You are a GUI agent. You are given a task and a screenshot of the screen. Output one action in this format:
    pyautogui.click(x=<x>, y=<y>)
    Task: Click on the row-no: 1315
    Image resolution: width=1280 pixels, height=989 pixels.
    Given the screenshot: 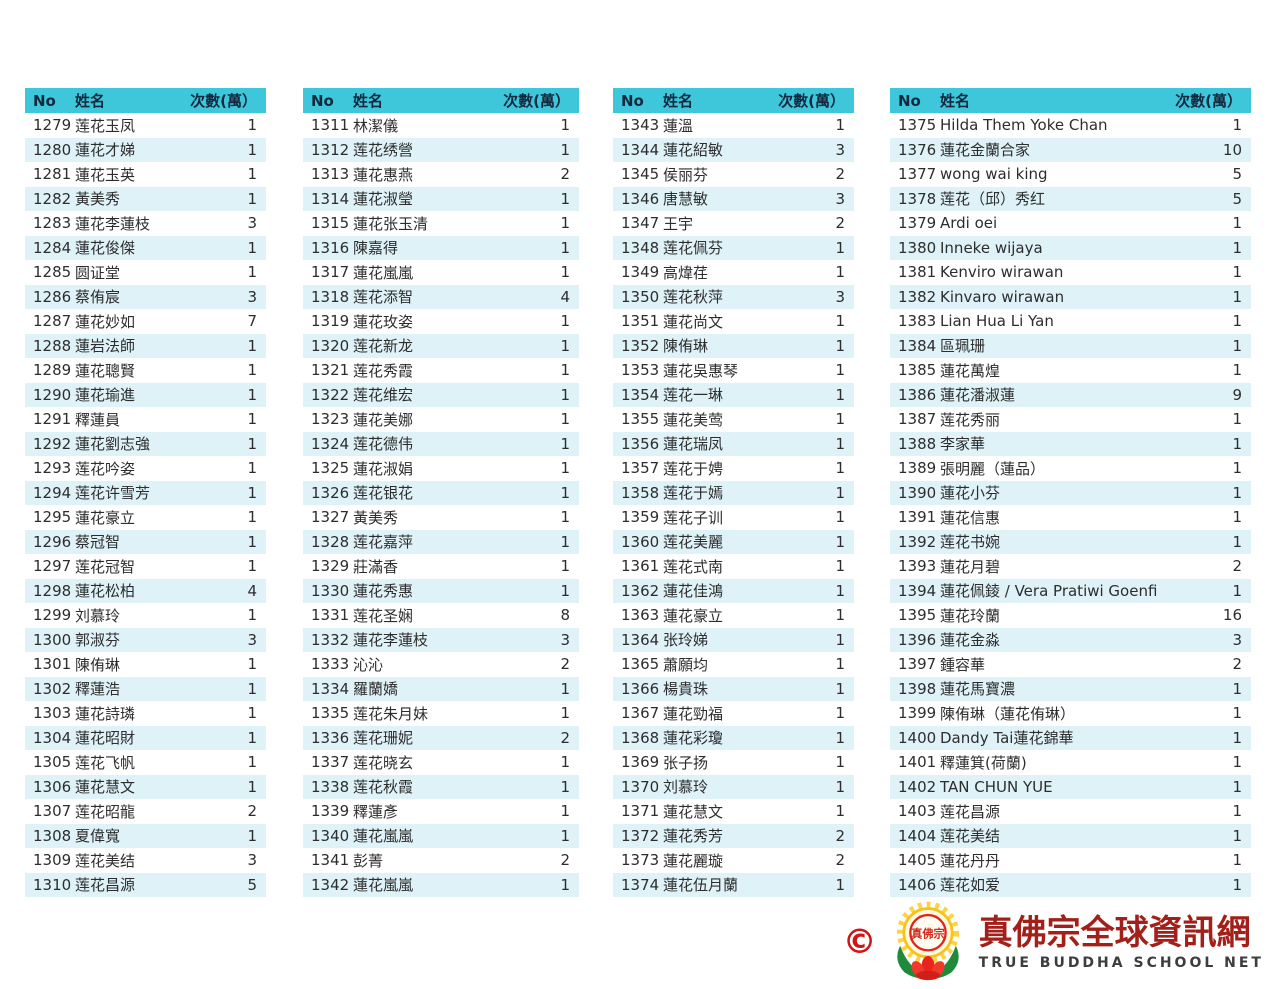 What is the action you would take?
    pyautogui.click(x=330, y=223)
    